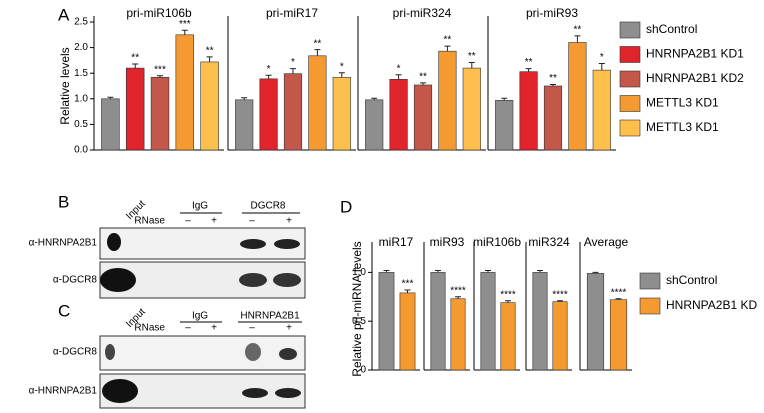 The width and height of the screenshot is (764, 413). What do you see at coordinates (270, 316) in the screenshot?
I see `group-label: HNRNPA2B1` at bounding box center [270, 316].